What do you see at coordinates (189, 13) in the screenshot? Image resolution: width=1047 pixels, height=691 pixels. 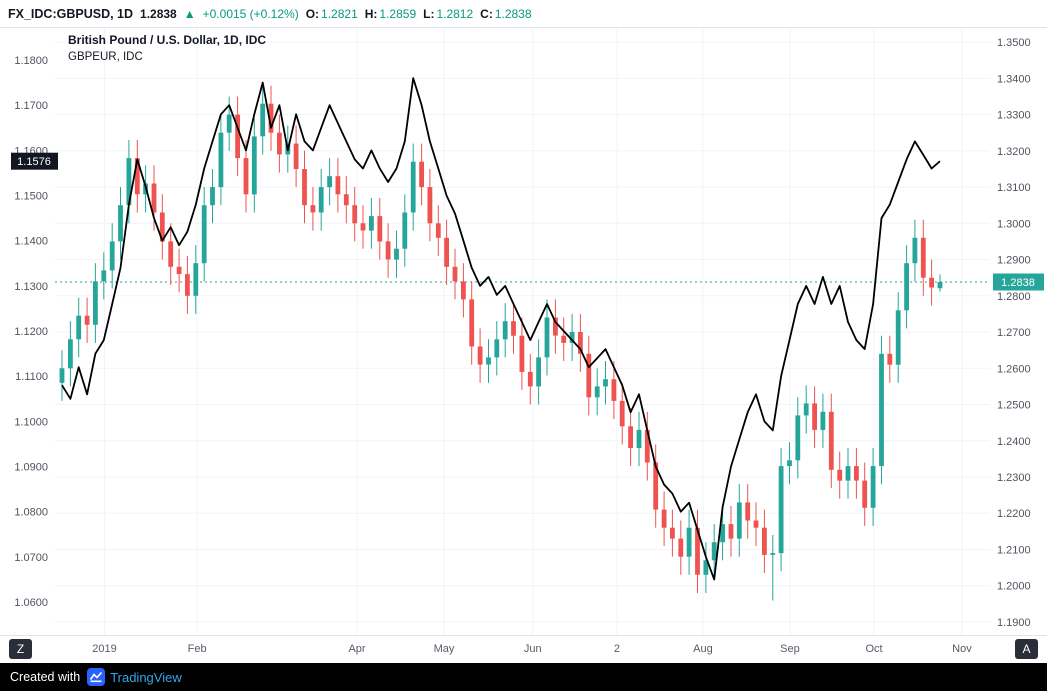 I see `change-arrow-icon: ▲` at bounding box center [189, 13].